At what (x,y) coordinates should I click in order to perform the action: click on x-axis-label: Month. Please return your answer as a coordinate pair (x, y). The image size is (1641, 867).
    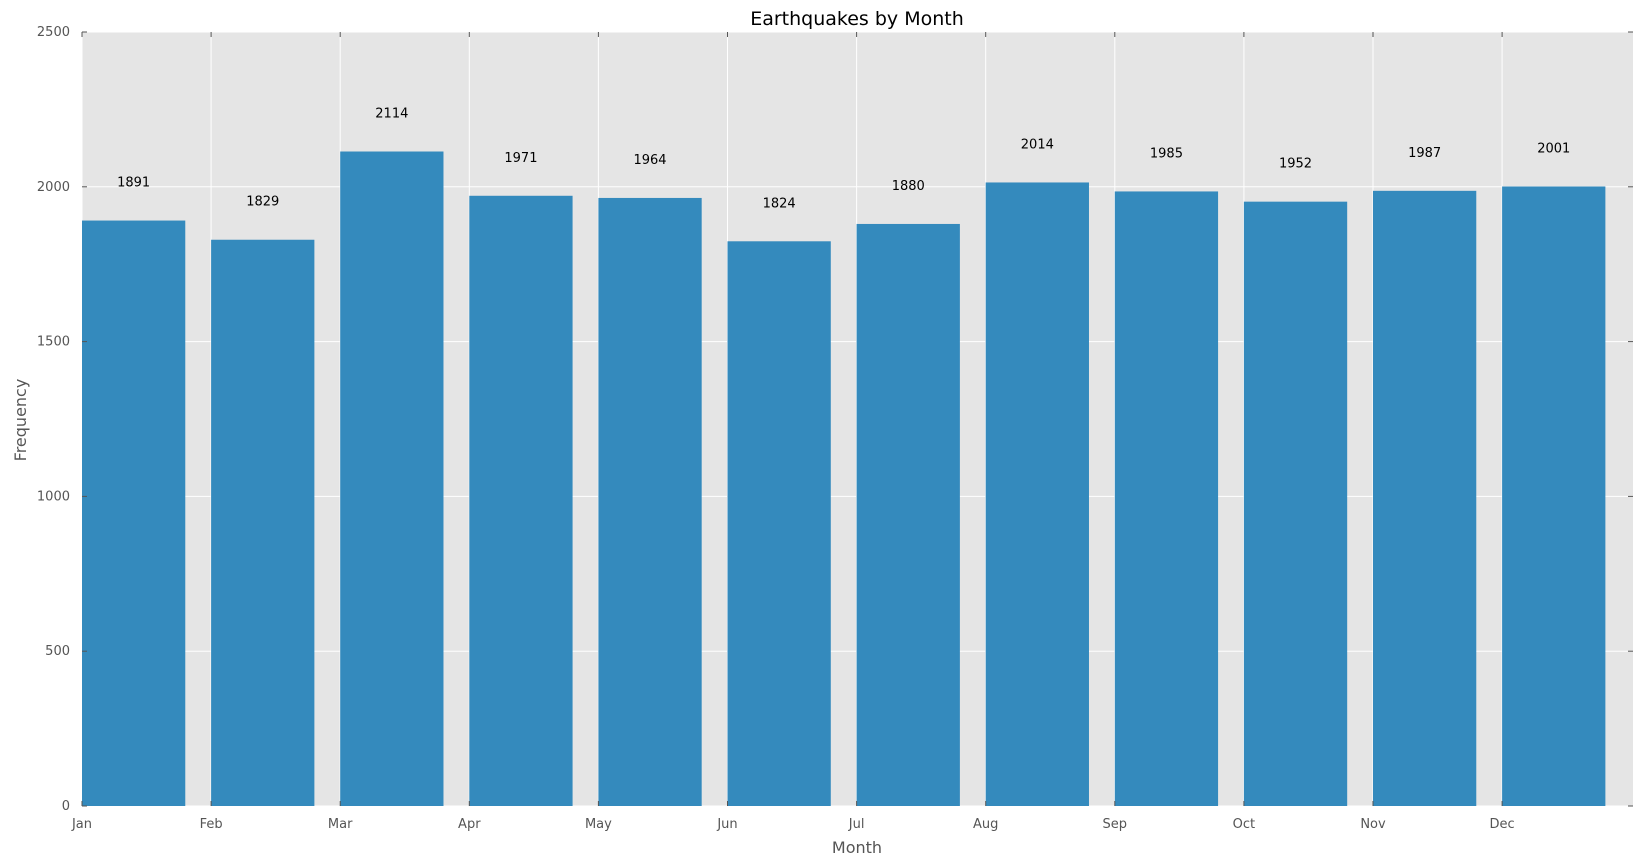
    Looking at the image, I should click on (857, 847).